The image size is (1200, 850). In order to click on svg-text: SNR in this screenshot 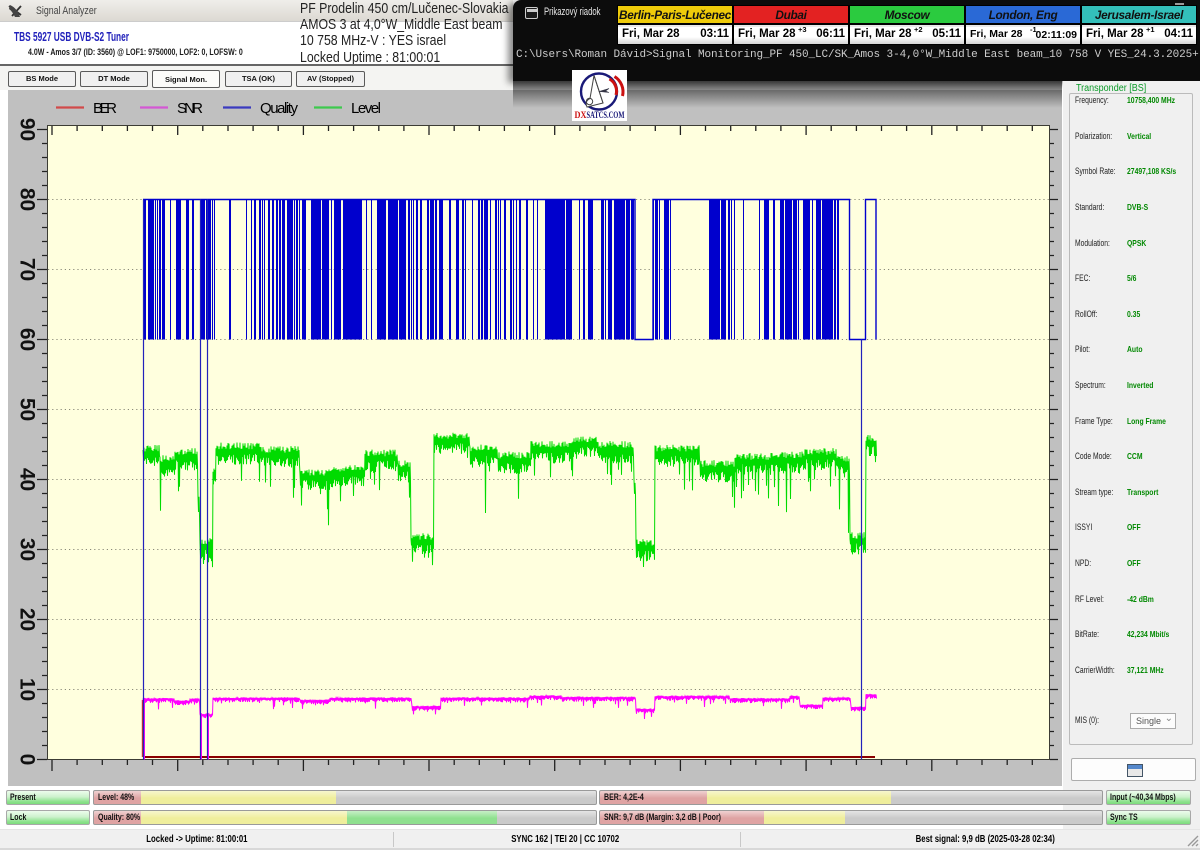, I will do `click(190, 108)`.